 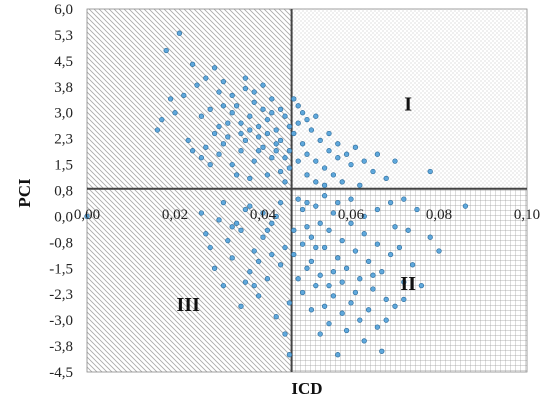 I want to click on y-axis-title: PCI, so click(x=24, y=193).